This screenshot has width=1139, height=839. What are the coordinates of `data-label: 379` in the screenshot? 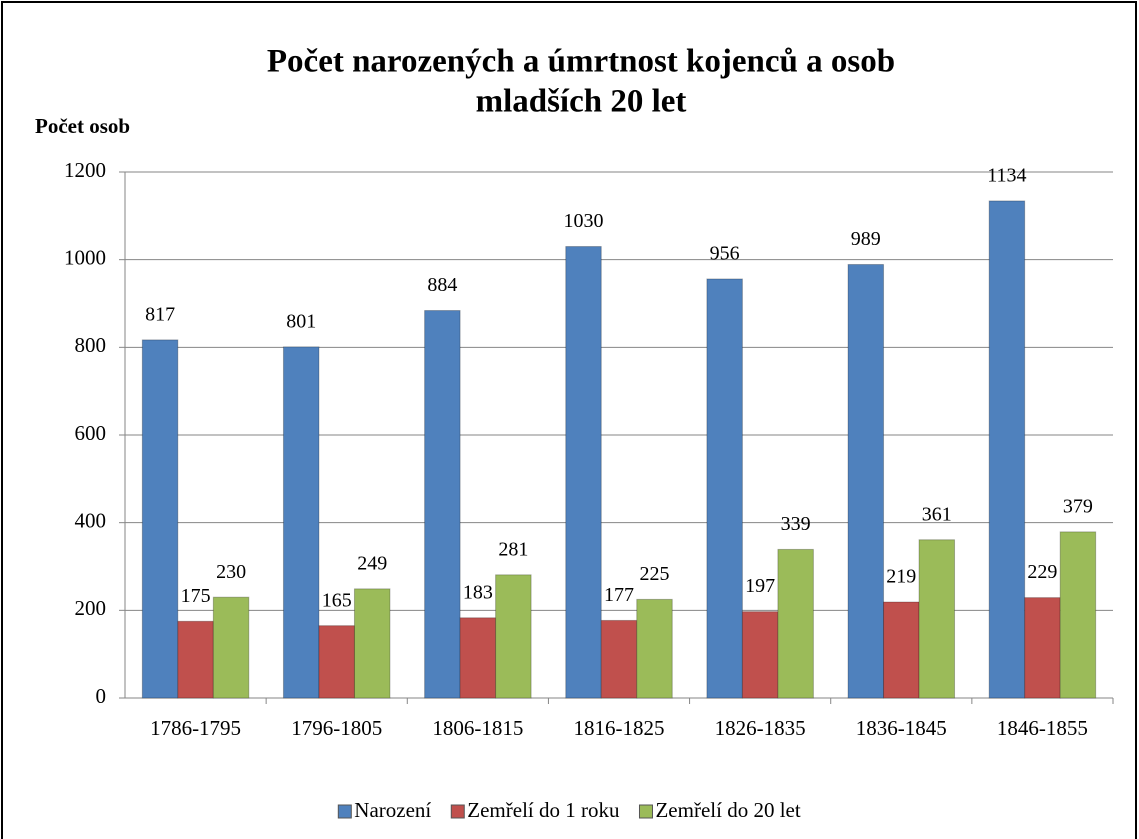 It's located at (1078, 506).